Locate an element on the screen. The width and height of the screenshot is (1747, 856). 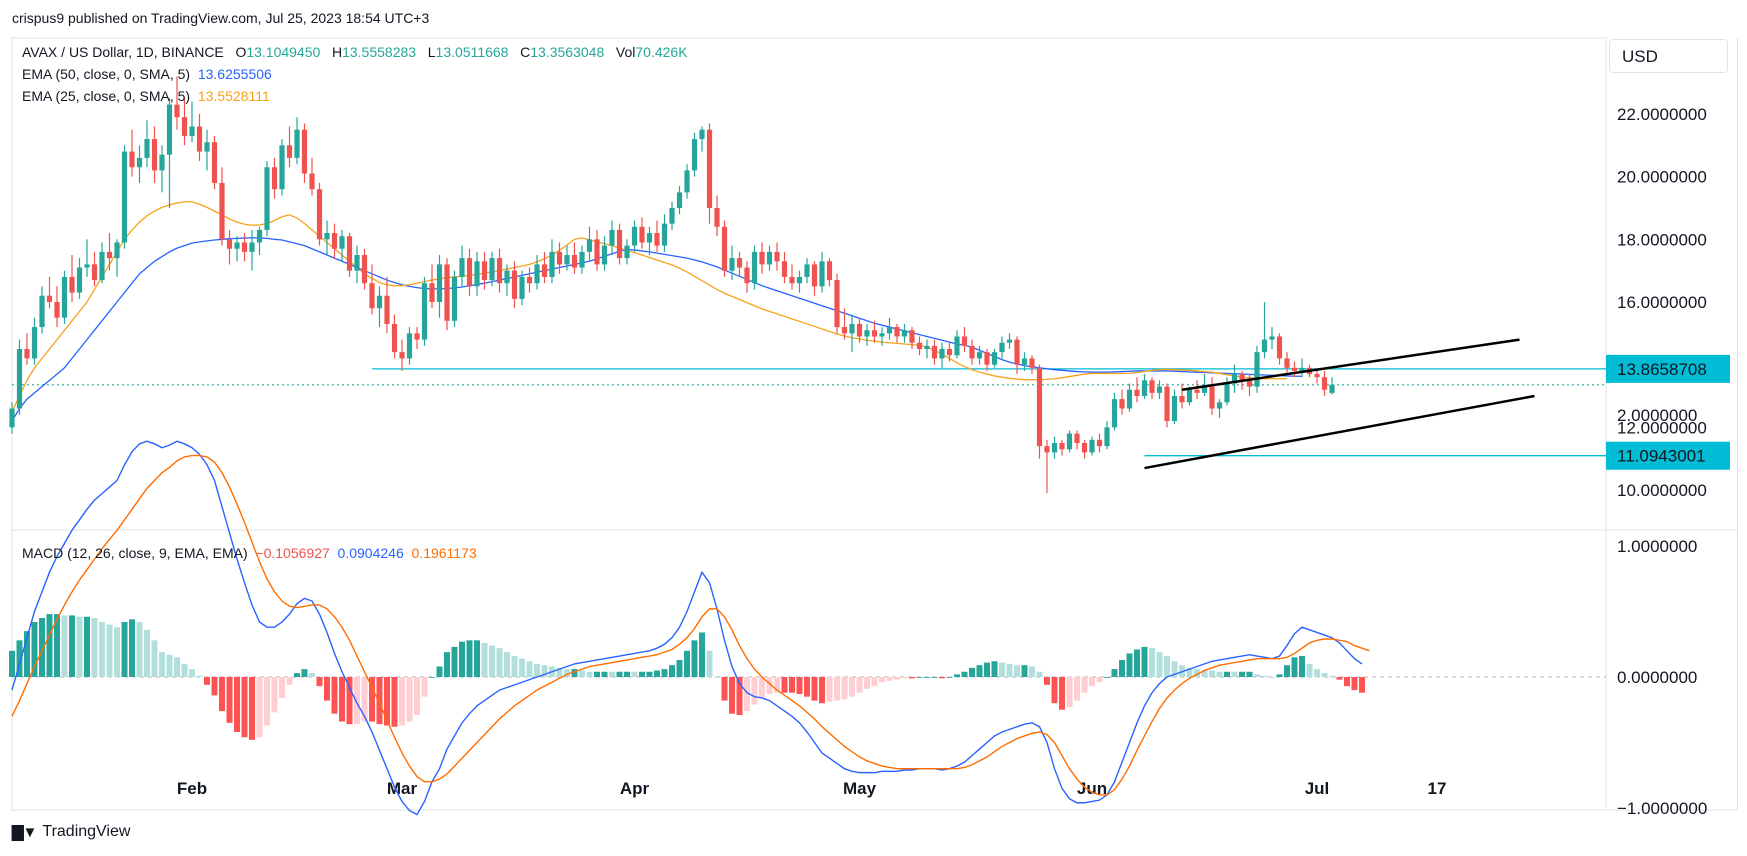
price-tag-label: 11.0943001 is located at coordinates (1661, 456).